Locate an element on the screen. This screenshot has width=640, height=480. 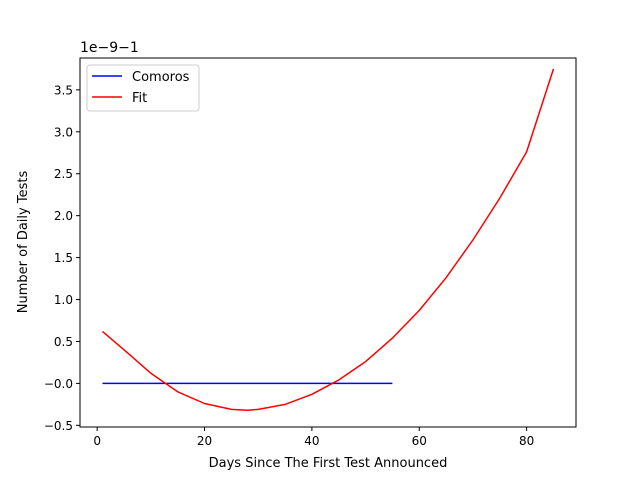
x-tick-label: 60 is located at coordinates (419, 441).